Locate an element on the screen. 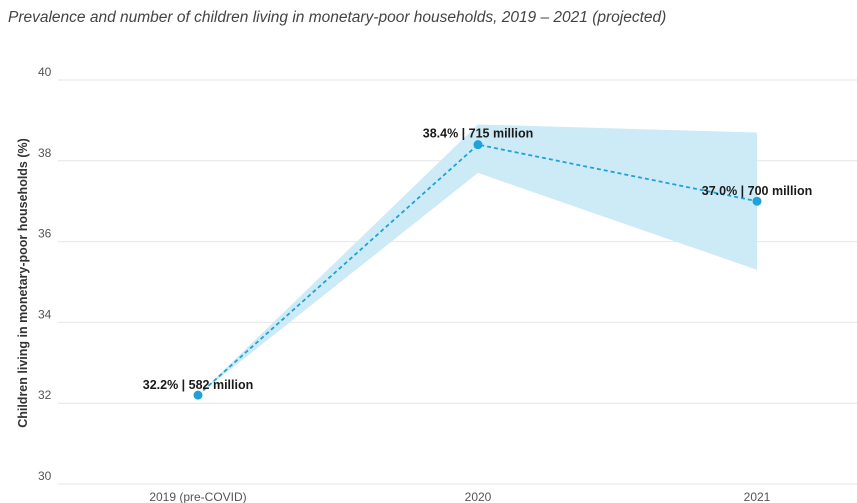 The image size is (857, 503). y-tick-label: 38 is located at coordinates (45, 153).